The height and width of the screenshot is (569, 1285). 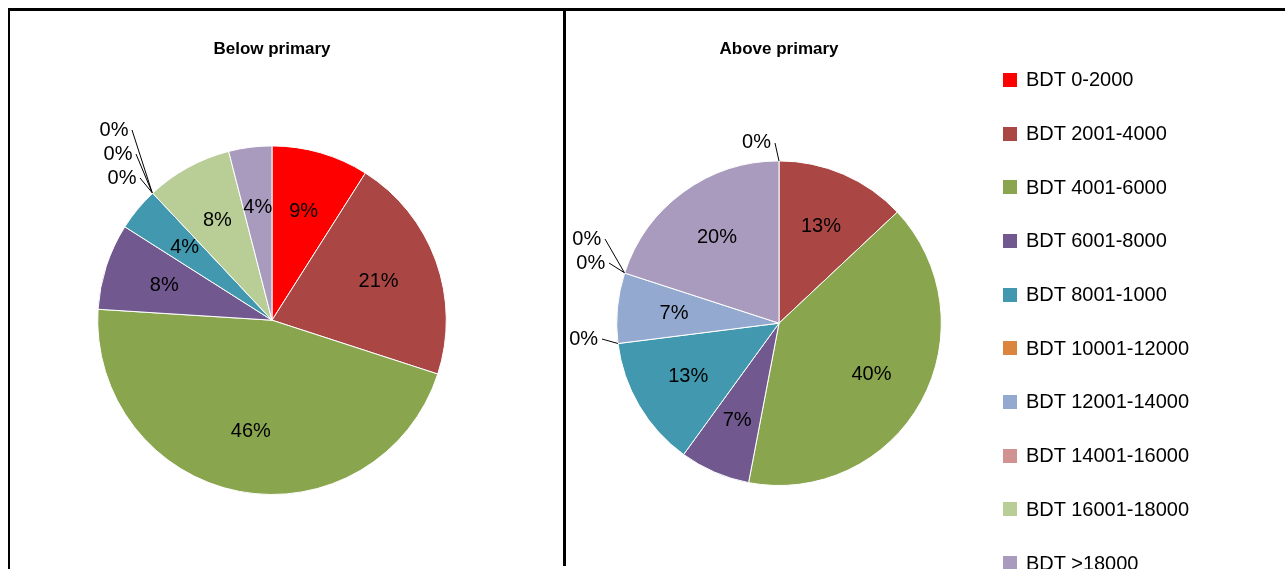 I want to click on legend-label: BDT 14001-16000, so click(x=1108, y=456).